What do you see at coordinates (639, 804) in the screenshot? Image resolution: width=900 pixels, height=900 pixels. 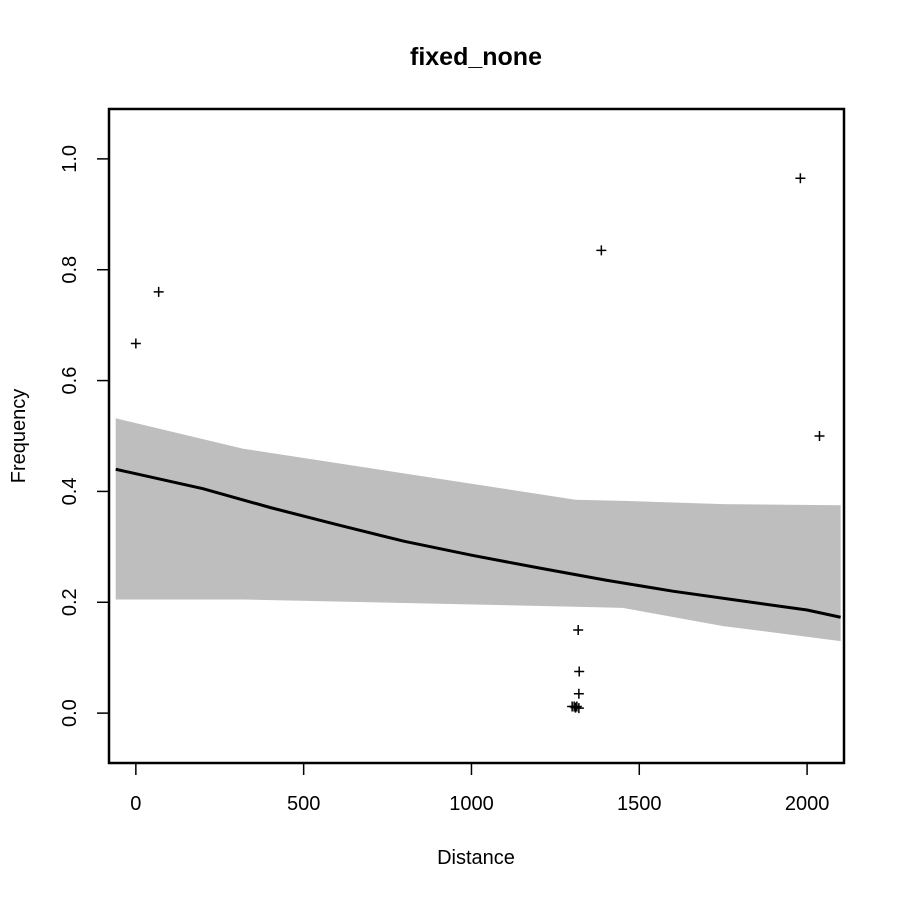 I see `x-tick-label: 1500` at bounding box center [639, 804].